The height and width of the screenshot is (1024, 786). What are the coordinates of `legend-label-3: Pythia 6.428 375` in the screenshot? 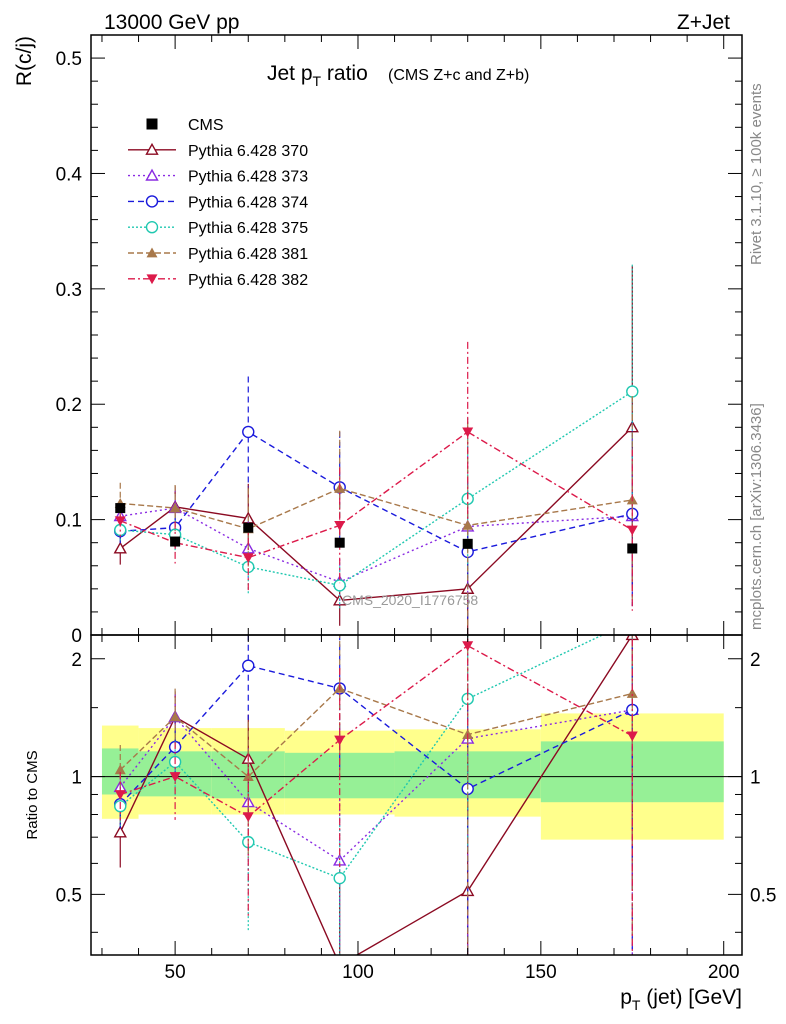 It's located at (248, 228).